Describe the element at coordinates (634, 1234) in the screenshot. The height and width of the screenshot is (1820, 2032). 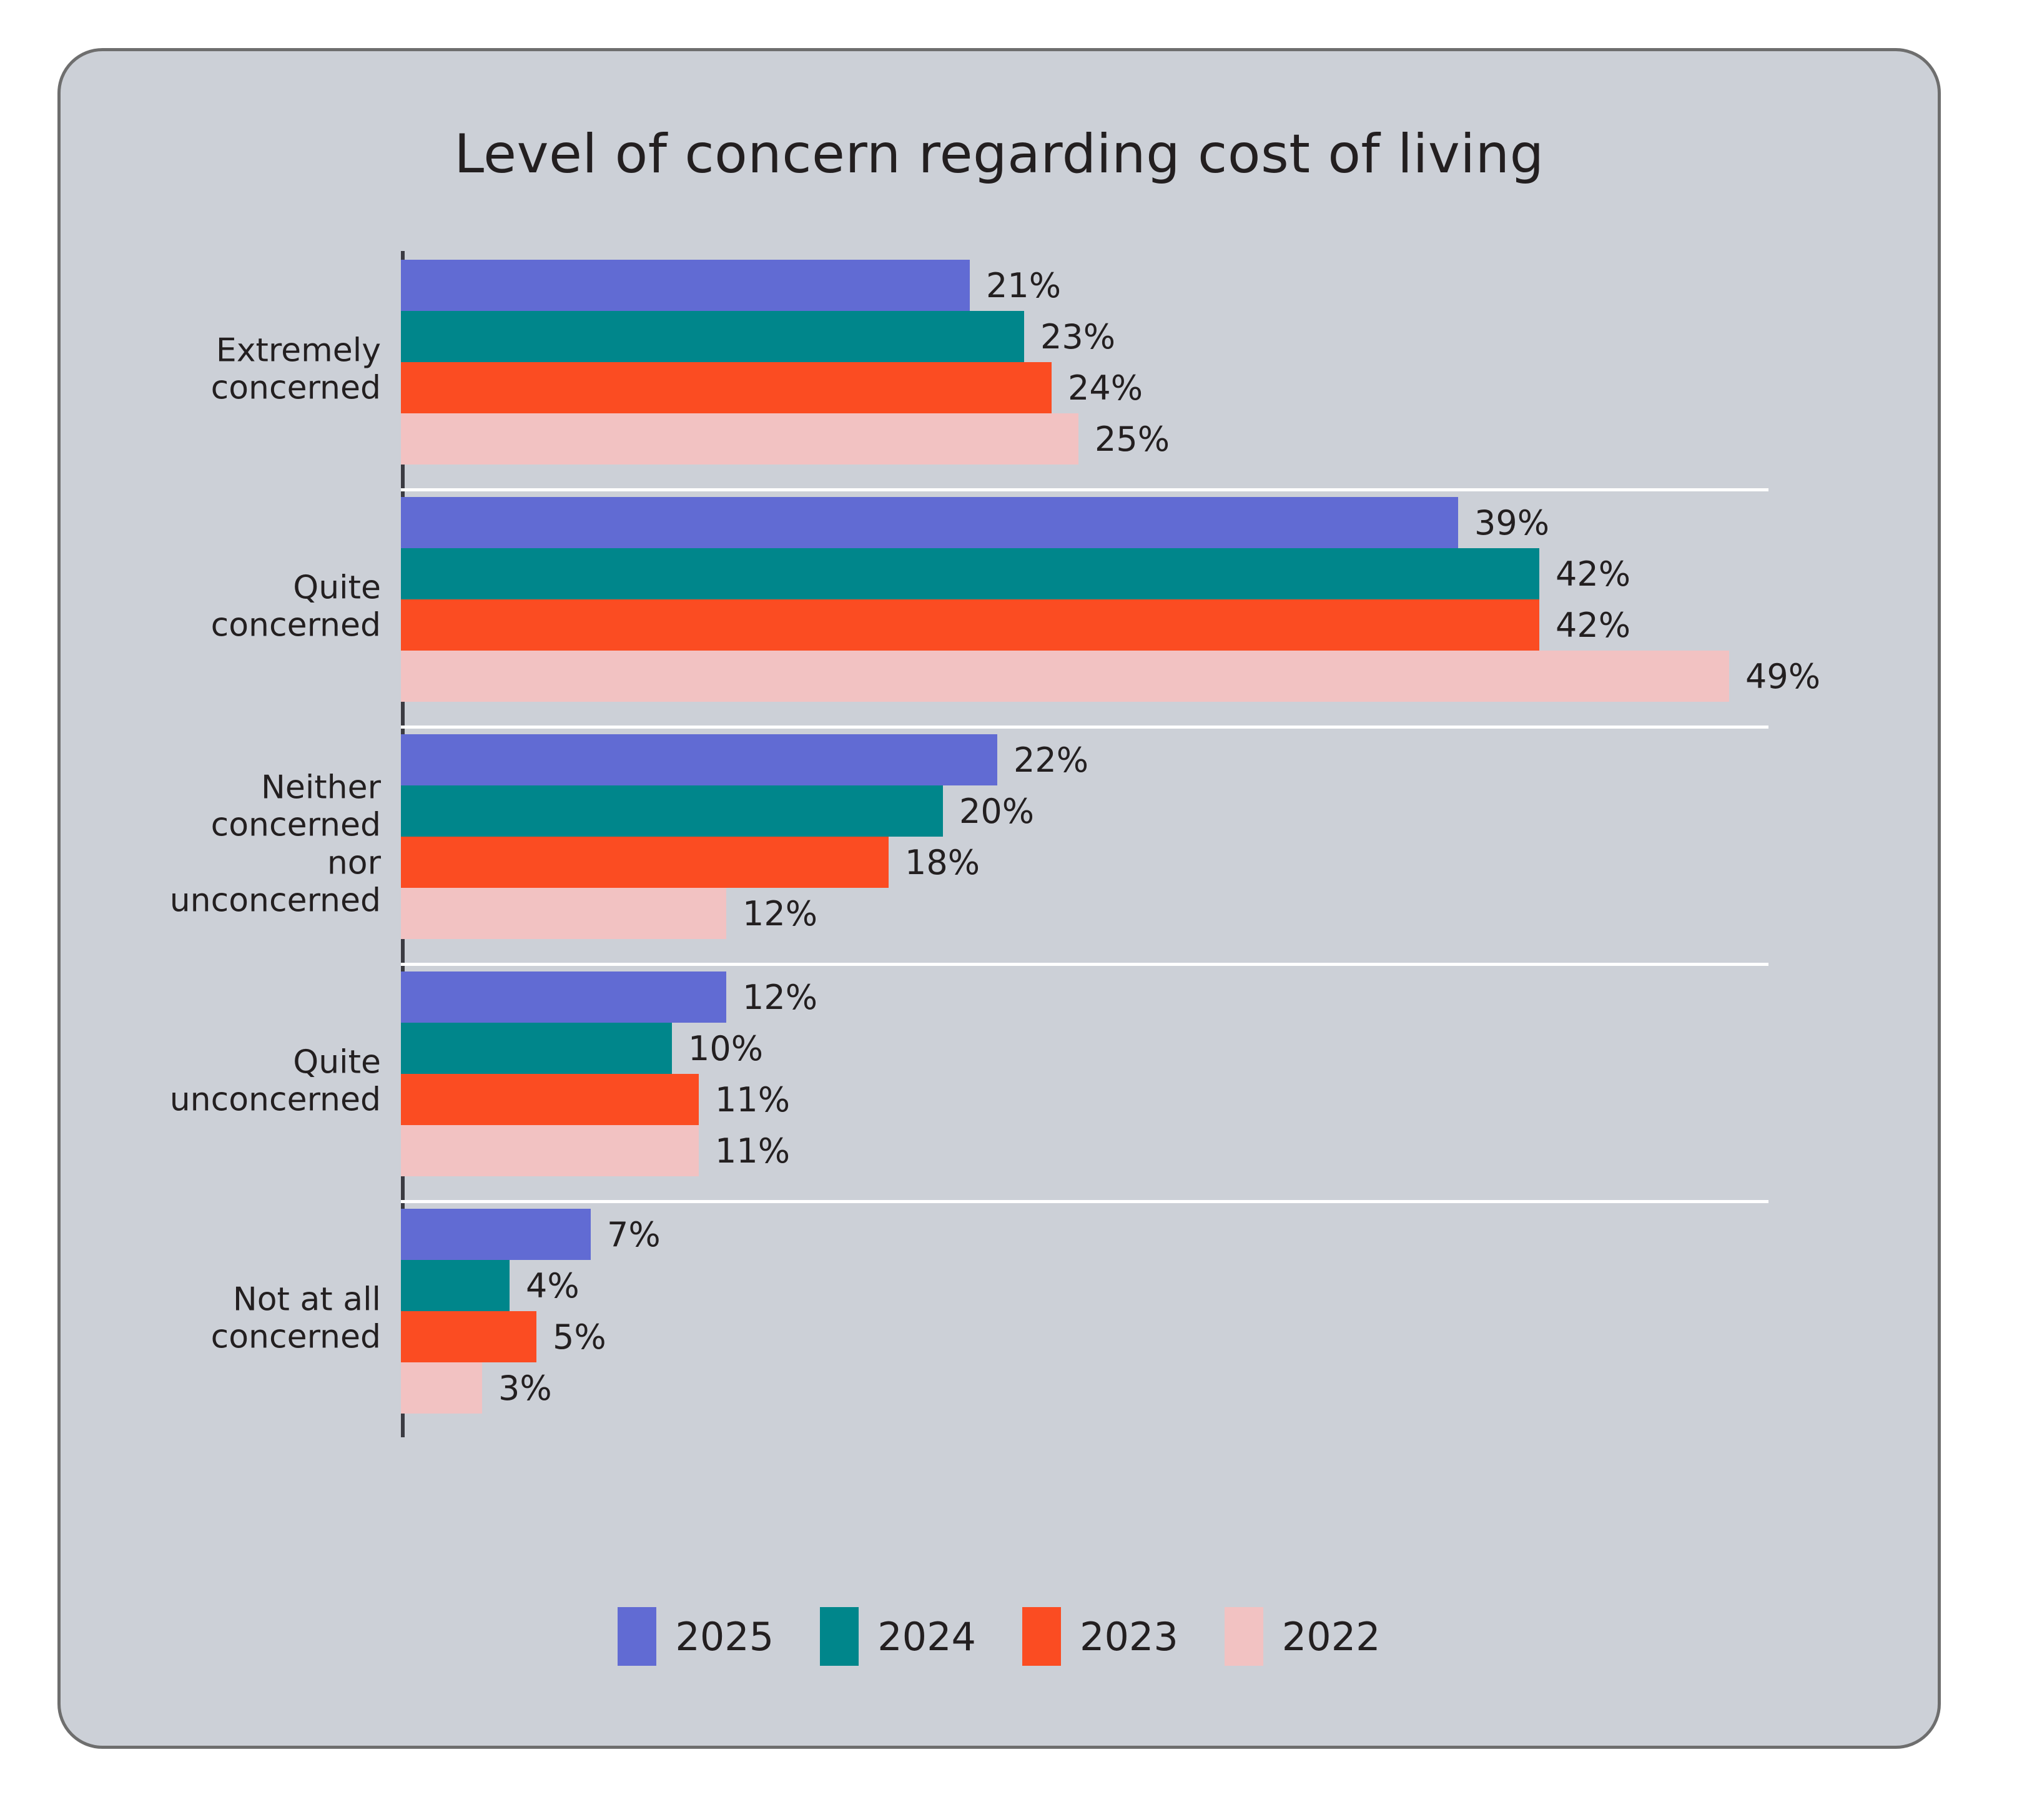
I see `bar-value-label: 7%` at that location.